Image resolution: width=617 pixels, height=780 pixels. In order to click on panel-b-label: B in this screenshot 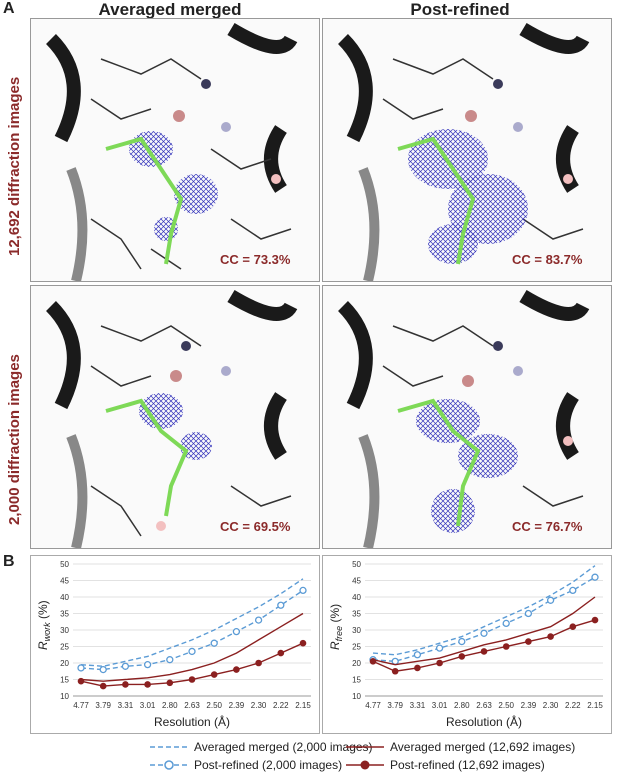, I will do `click(9, 561)`.